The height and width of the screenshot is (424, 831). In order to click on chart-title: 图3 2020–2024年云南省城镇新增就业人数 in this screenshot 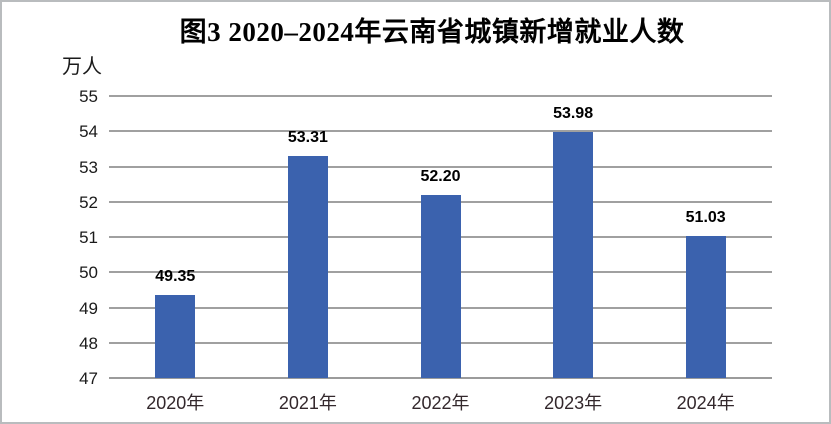, I will do `click(432, 32)`.